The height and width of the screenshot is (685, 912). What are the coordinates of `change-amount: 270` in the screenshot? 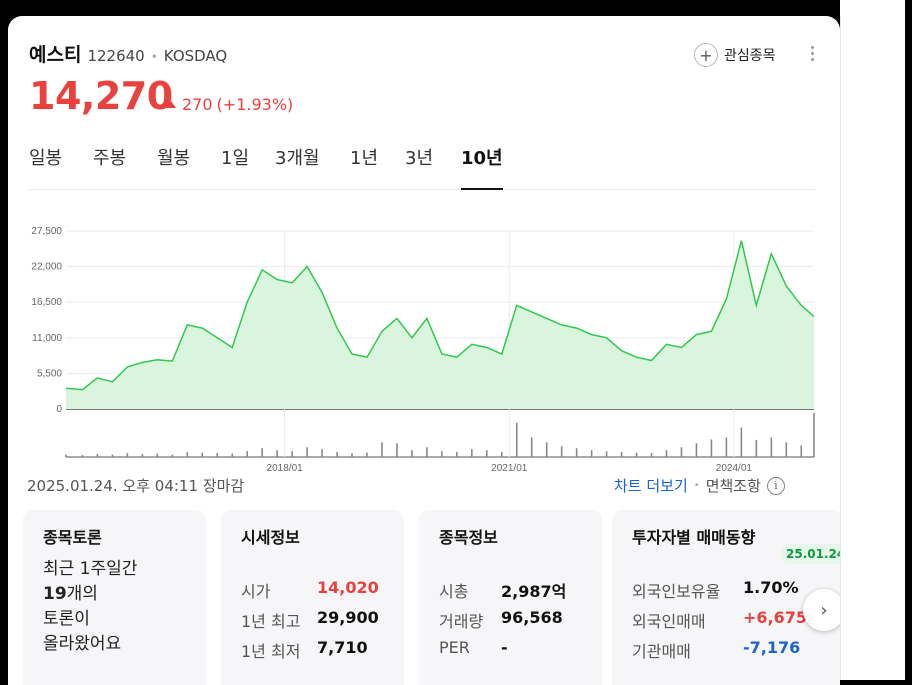 It's located at (197, 104).